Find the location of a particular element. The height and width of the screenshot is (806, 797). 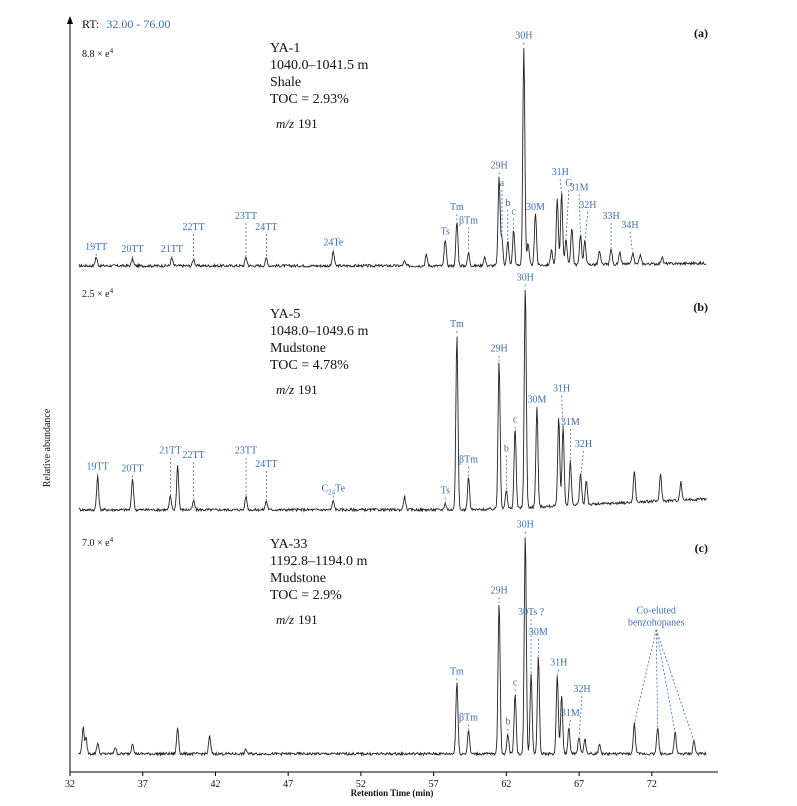

depth-range-3: 1192.8–1194.0 m is located at coordinates (318, 561).